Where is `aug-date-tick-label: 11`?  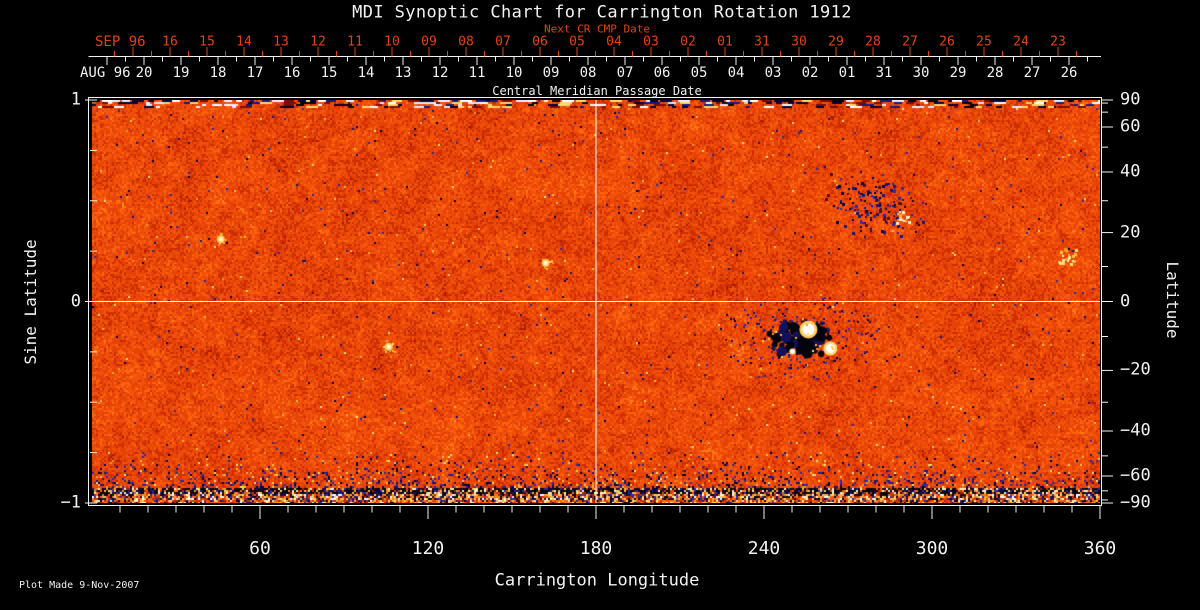
aug-date-tick-label: 11 is located at coordinates (477, 73).